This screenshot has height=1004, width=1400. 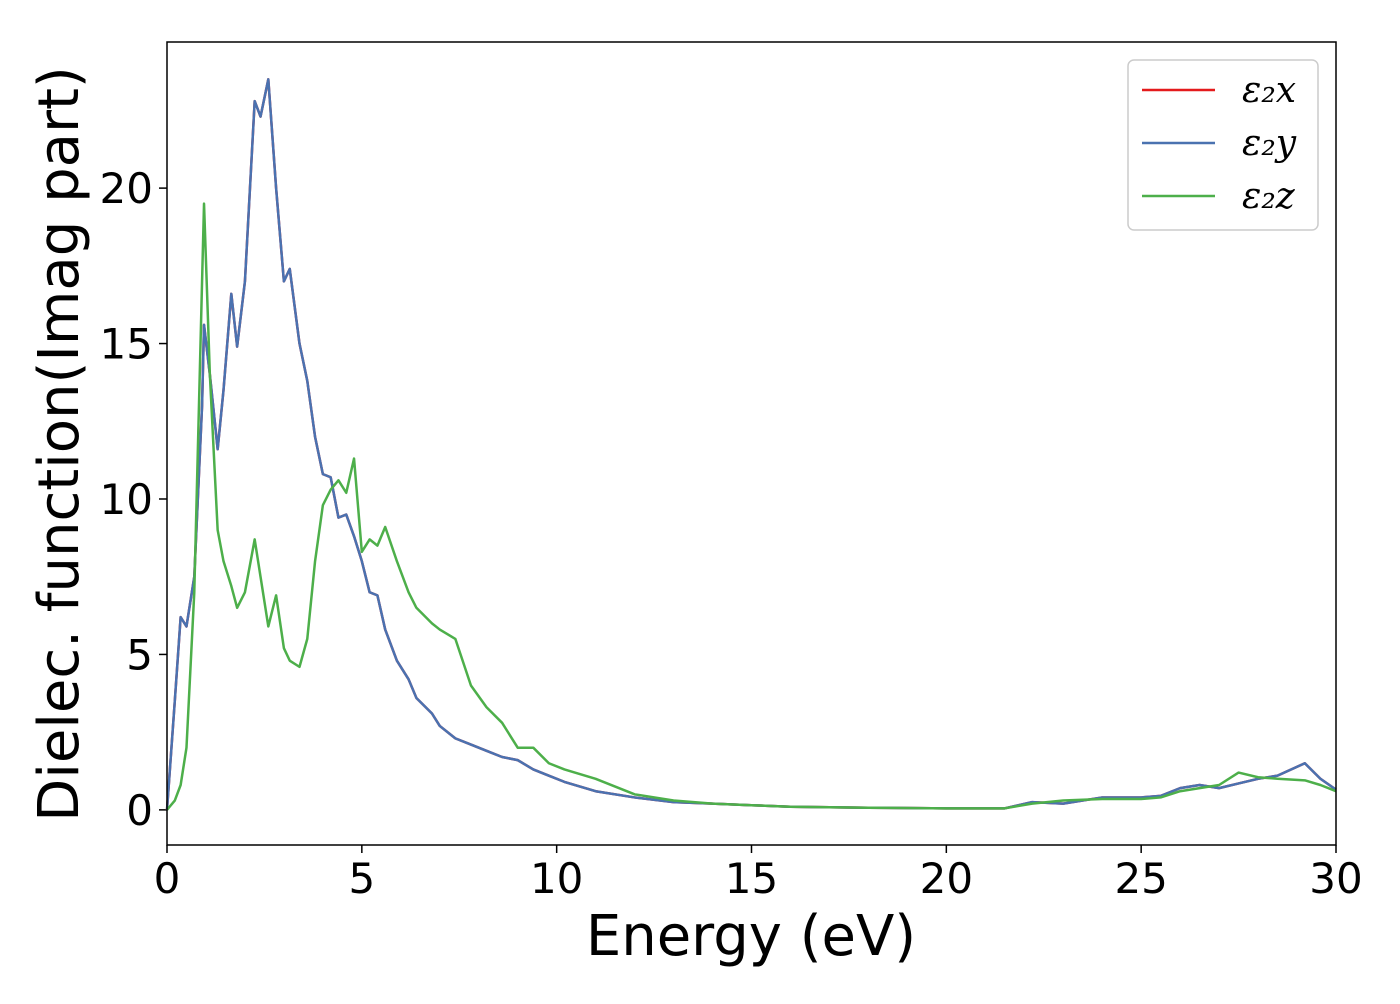 I want to click on legend-label: ε₂z, so click(x=1269, y=196).